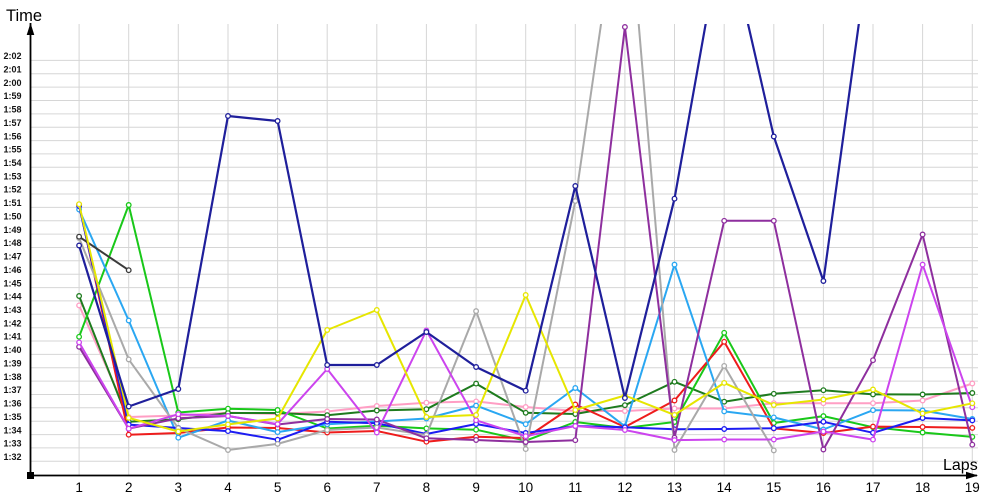  I want to click on svg-text: 1:40, so click(12, 350).